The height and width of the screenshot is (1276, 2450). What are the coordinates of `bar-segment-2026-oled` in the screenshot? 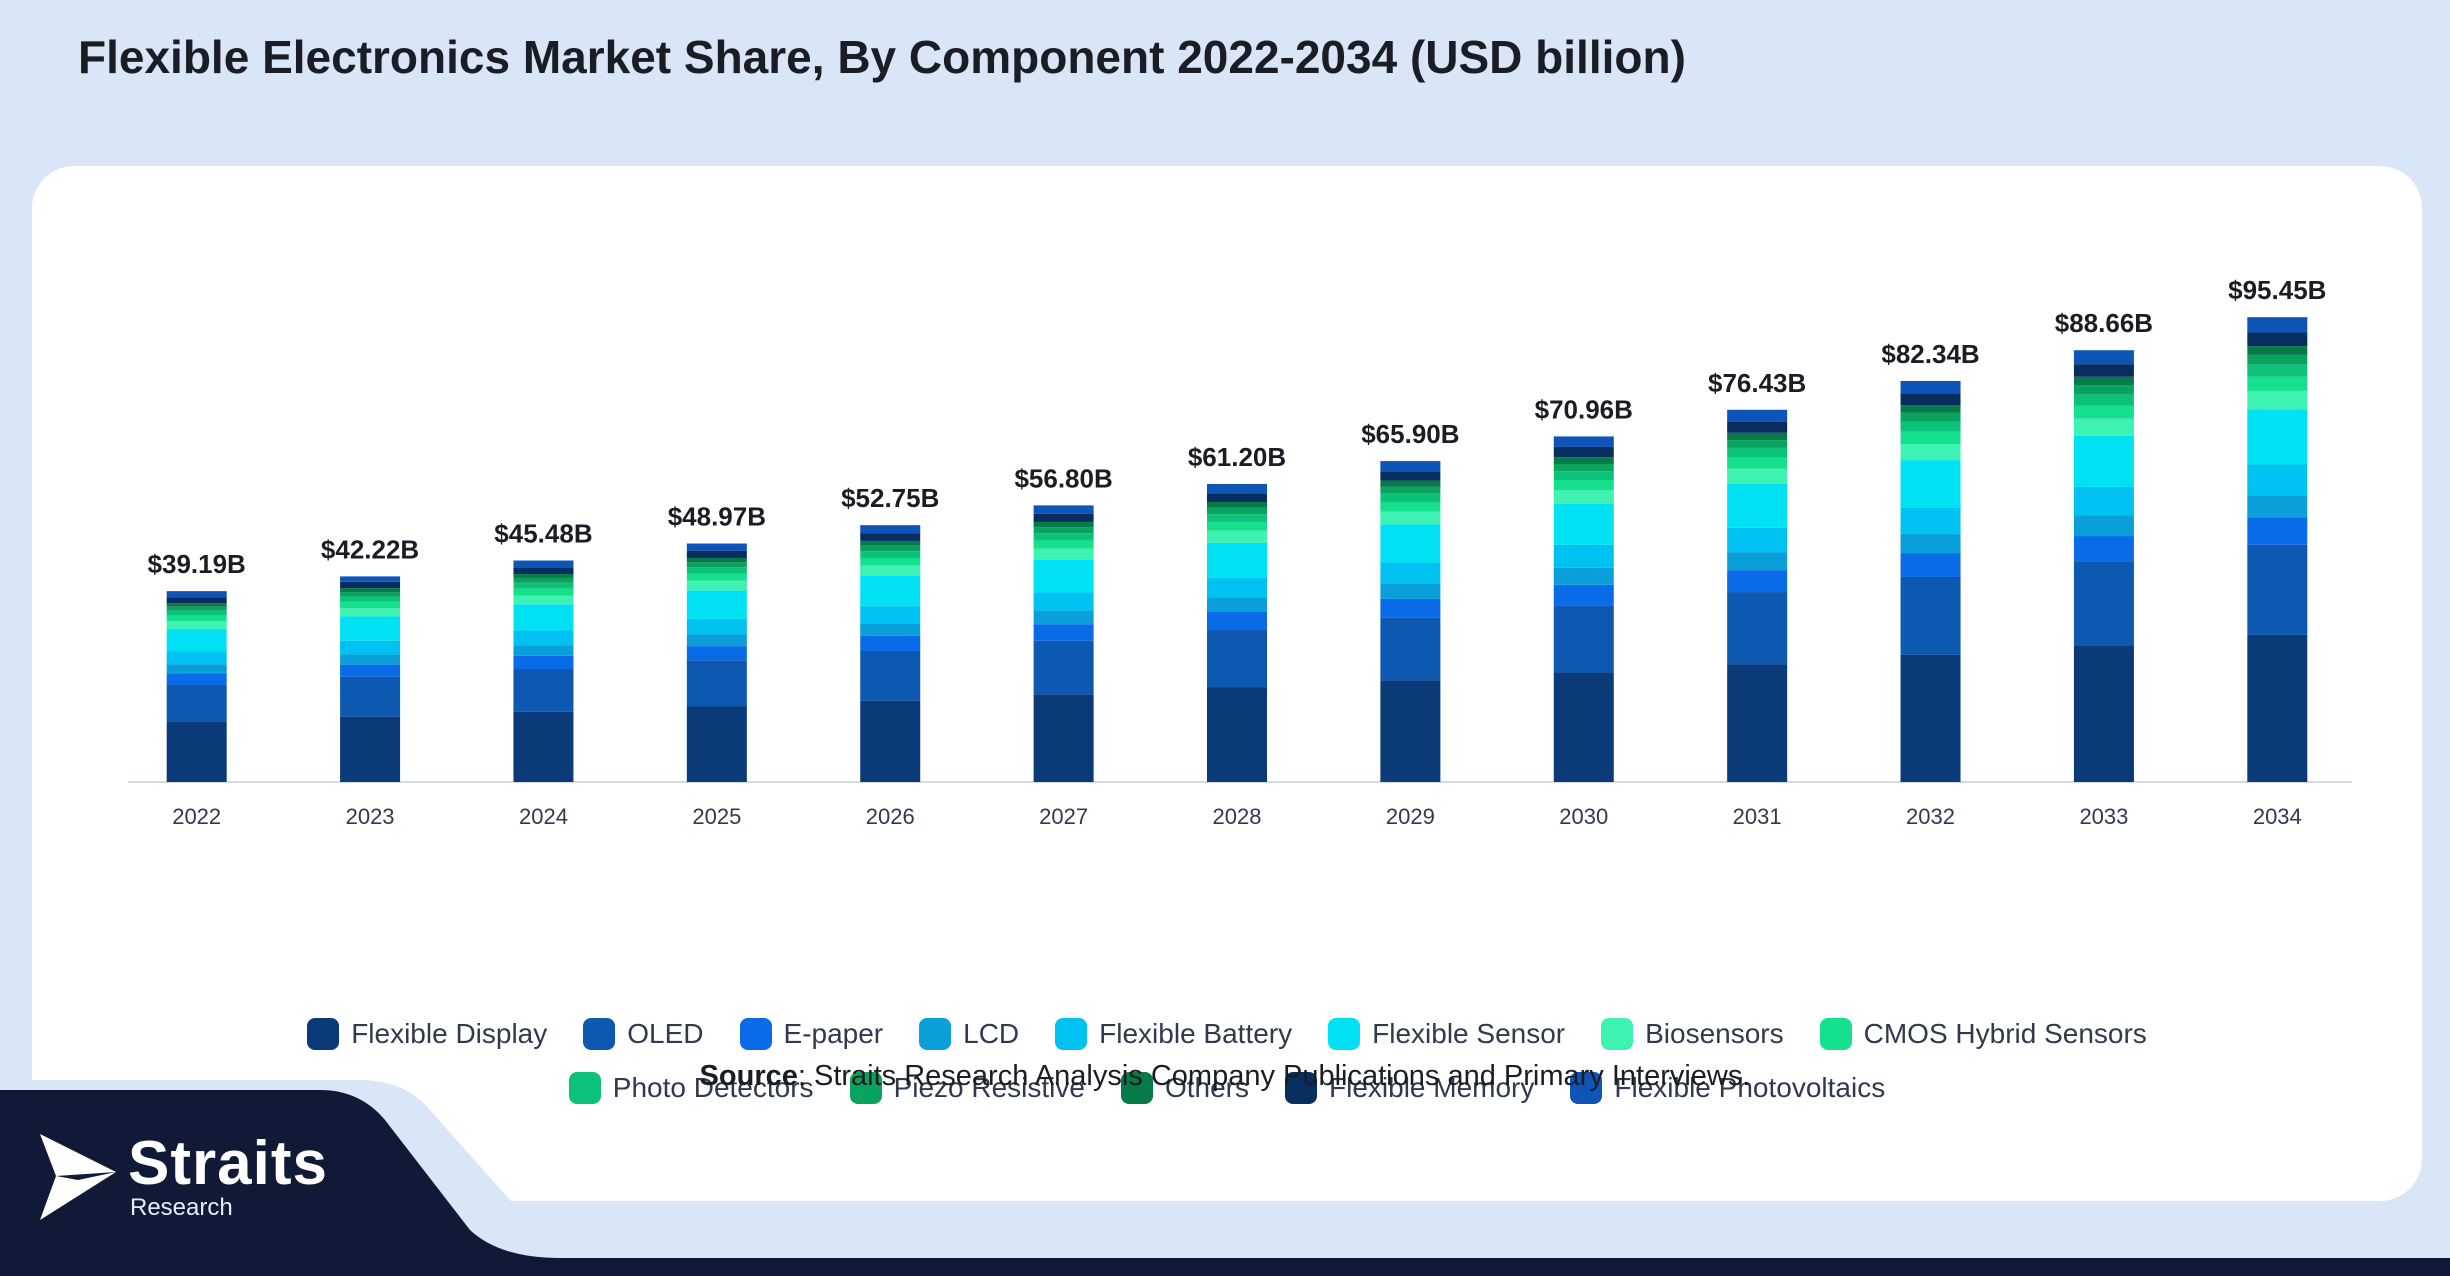 It's located at (890, 675).